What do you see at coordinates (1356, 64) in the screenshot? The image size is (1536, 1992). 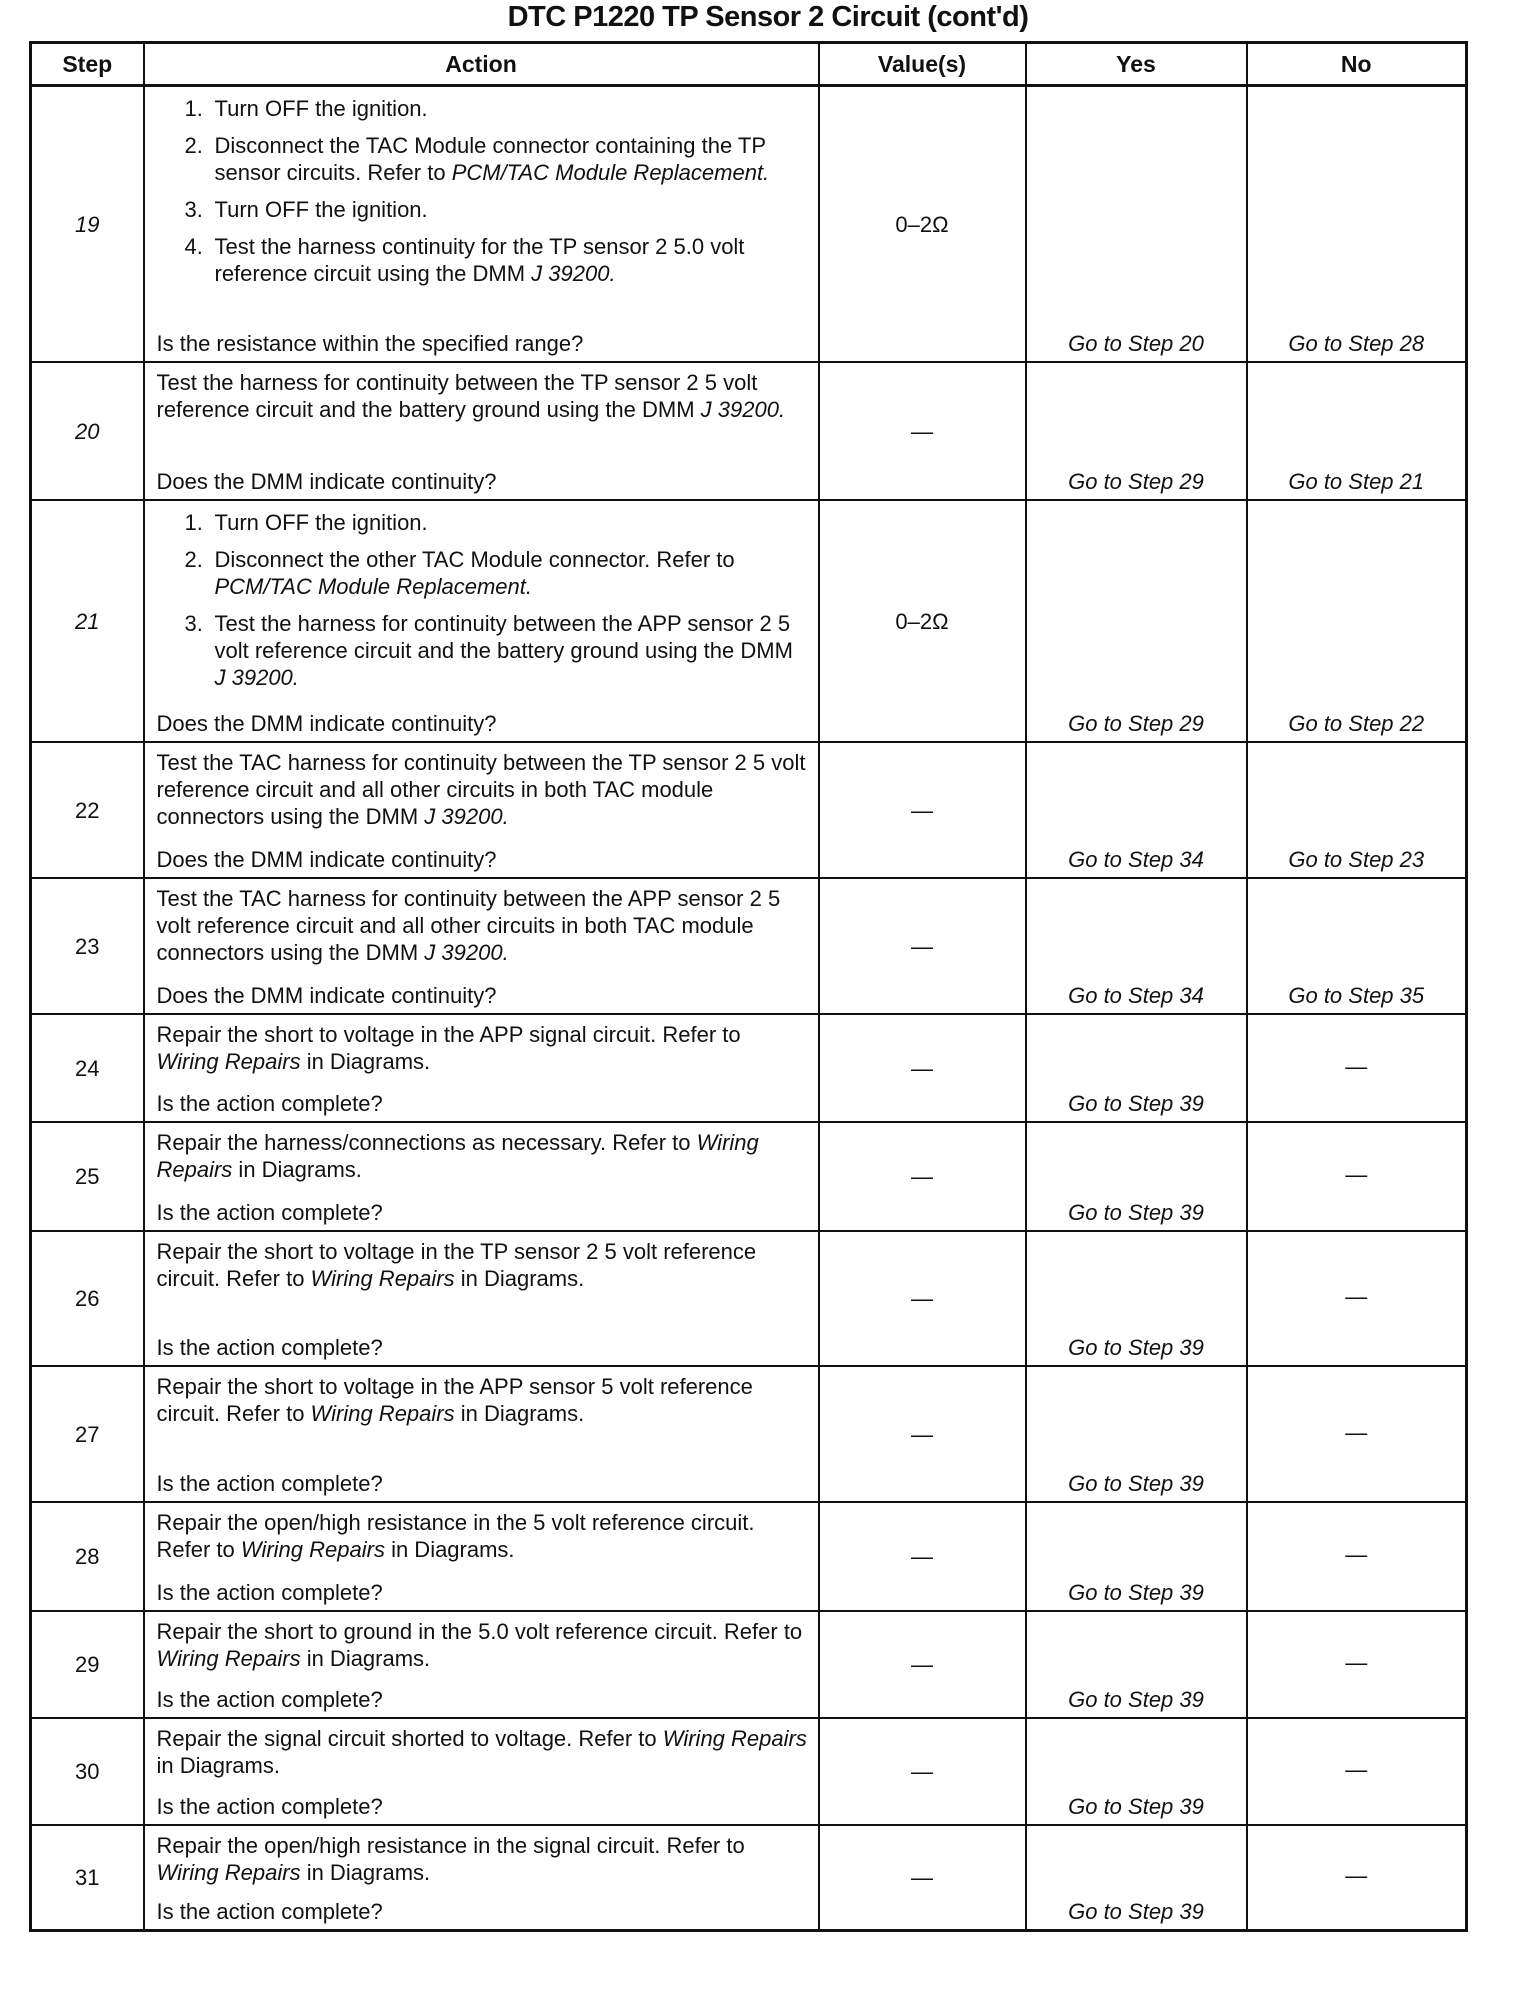 I see `header-no: No` at bounding box center [1356, 64].